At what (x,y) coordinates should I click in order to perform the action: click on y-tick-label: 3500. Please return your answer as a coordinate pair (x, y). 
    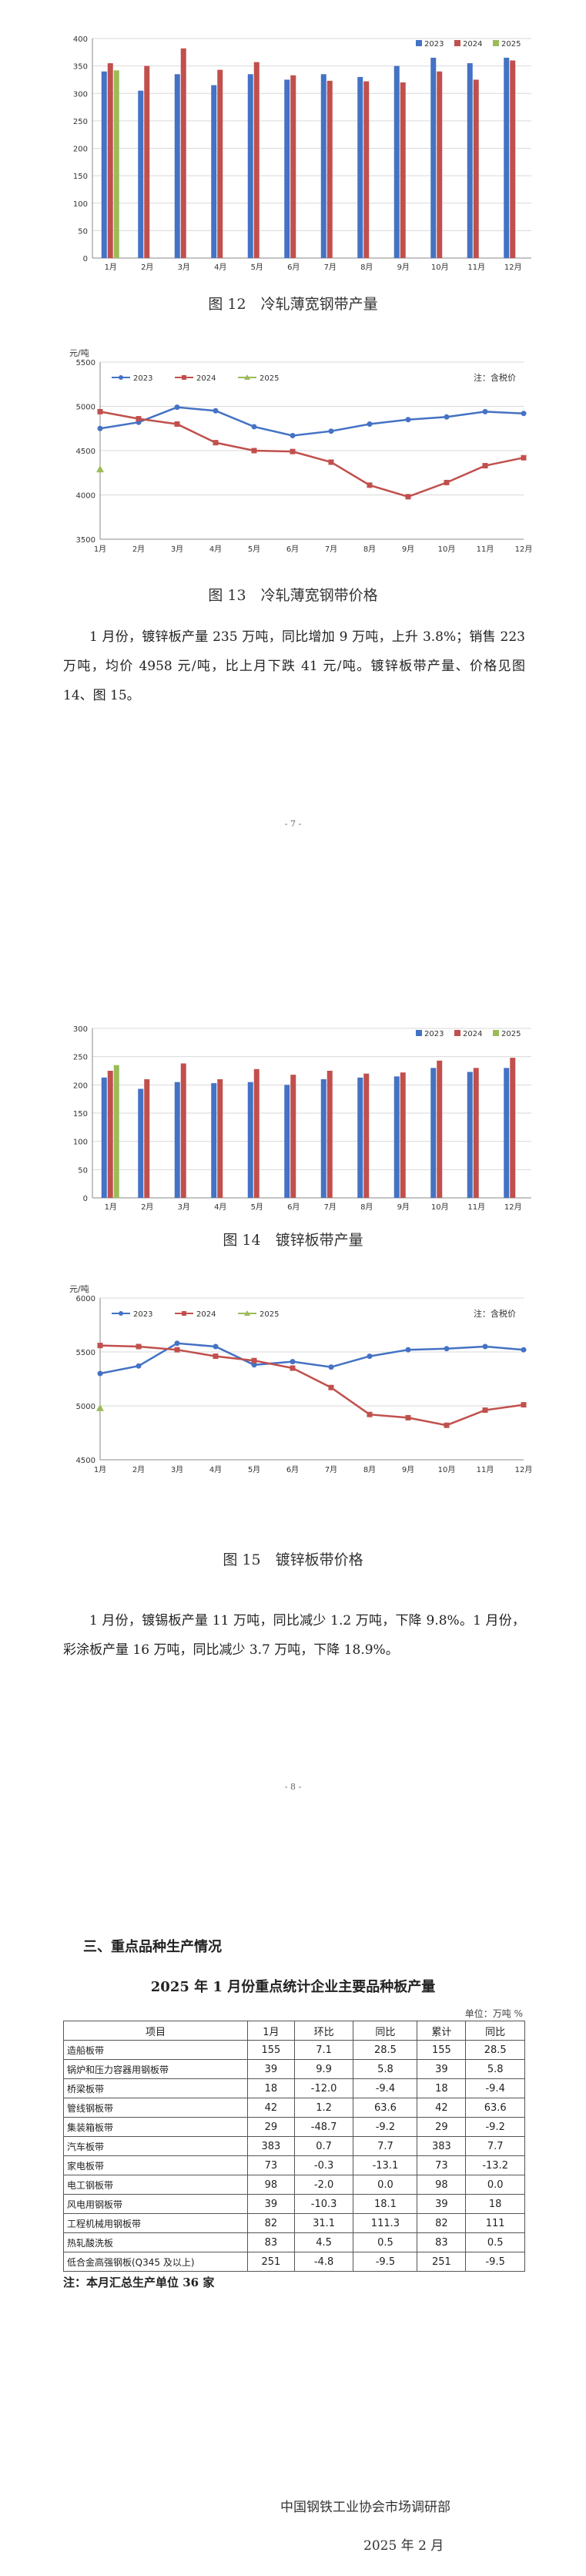
    Looking at the image, I should click on (85, 540).